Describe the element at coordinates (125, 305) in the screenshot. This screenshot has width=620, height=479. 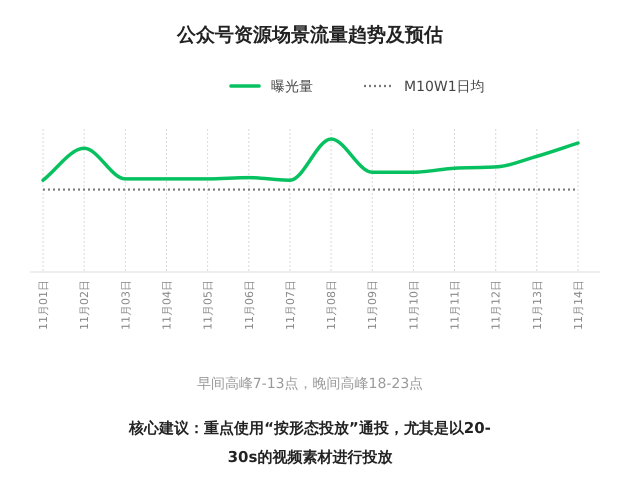
I see `x-tick-label: 11月03日` at that location.